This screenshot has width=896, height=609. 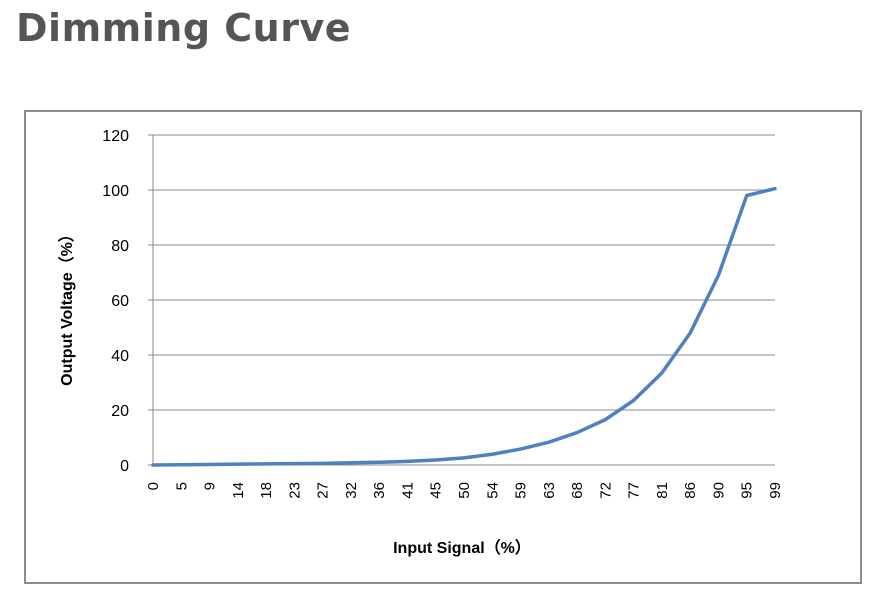 What do you see at coordinates (379, 490) in the screenshot?
I see `x-tick-label: 36` at bounding box center [379, 490].